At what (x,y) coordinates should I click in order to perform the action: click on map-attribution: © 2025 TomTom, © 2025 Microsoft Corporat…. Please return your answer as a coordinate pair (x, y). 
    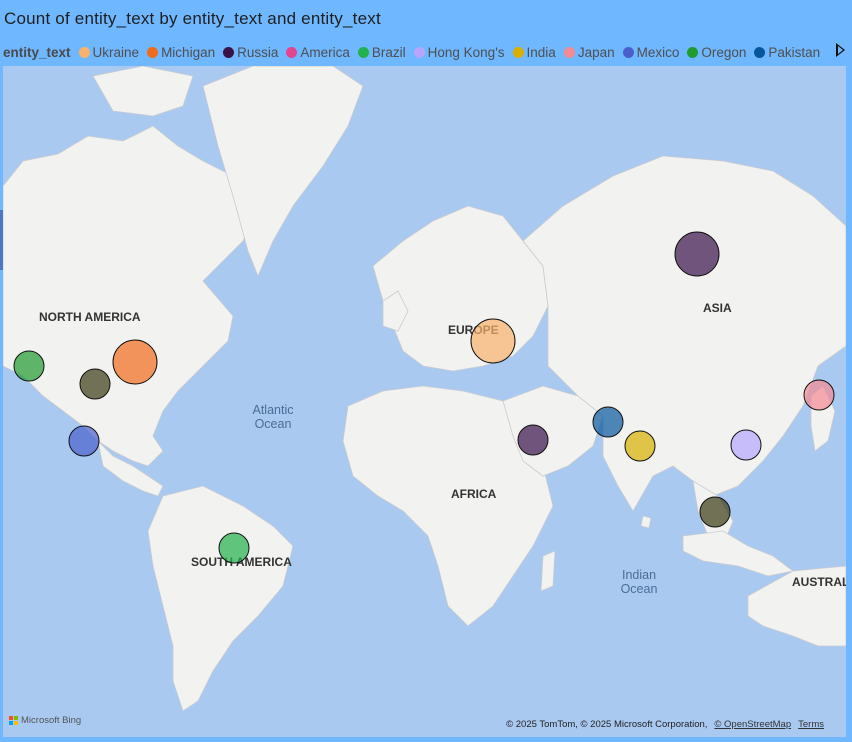
    Looking at the image, I should click on (665, 724).